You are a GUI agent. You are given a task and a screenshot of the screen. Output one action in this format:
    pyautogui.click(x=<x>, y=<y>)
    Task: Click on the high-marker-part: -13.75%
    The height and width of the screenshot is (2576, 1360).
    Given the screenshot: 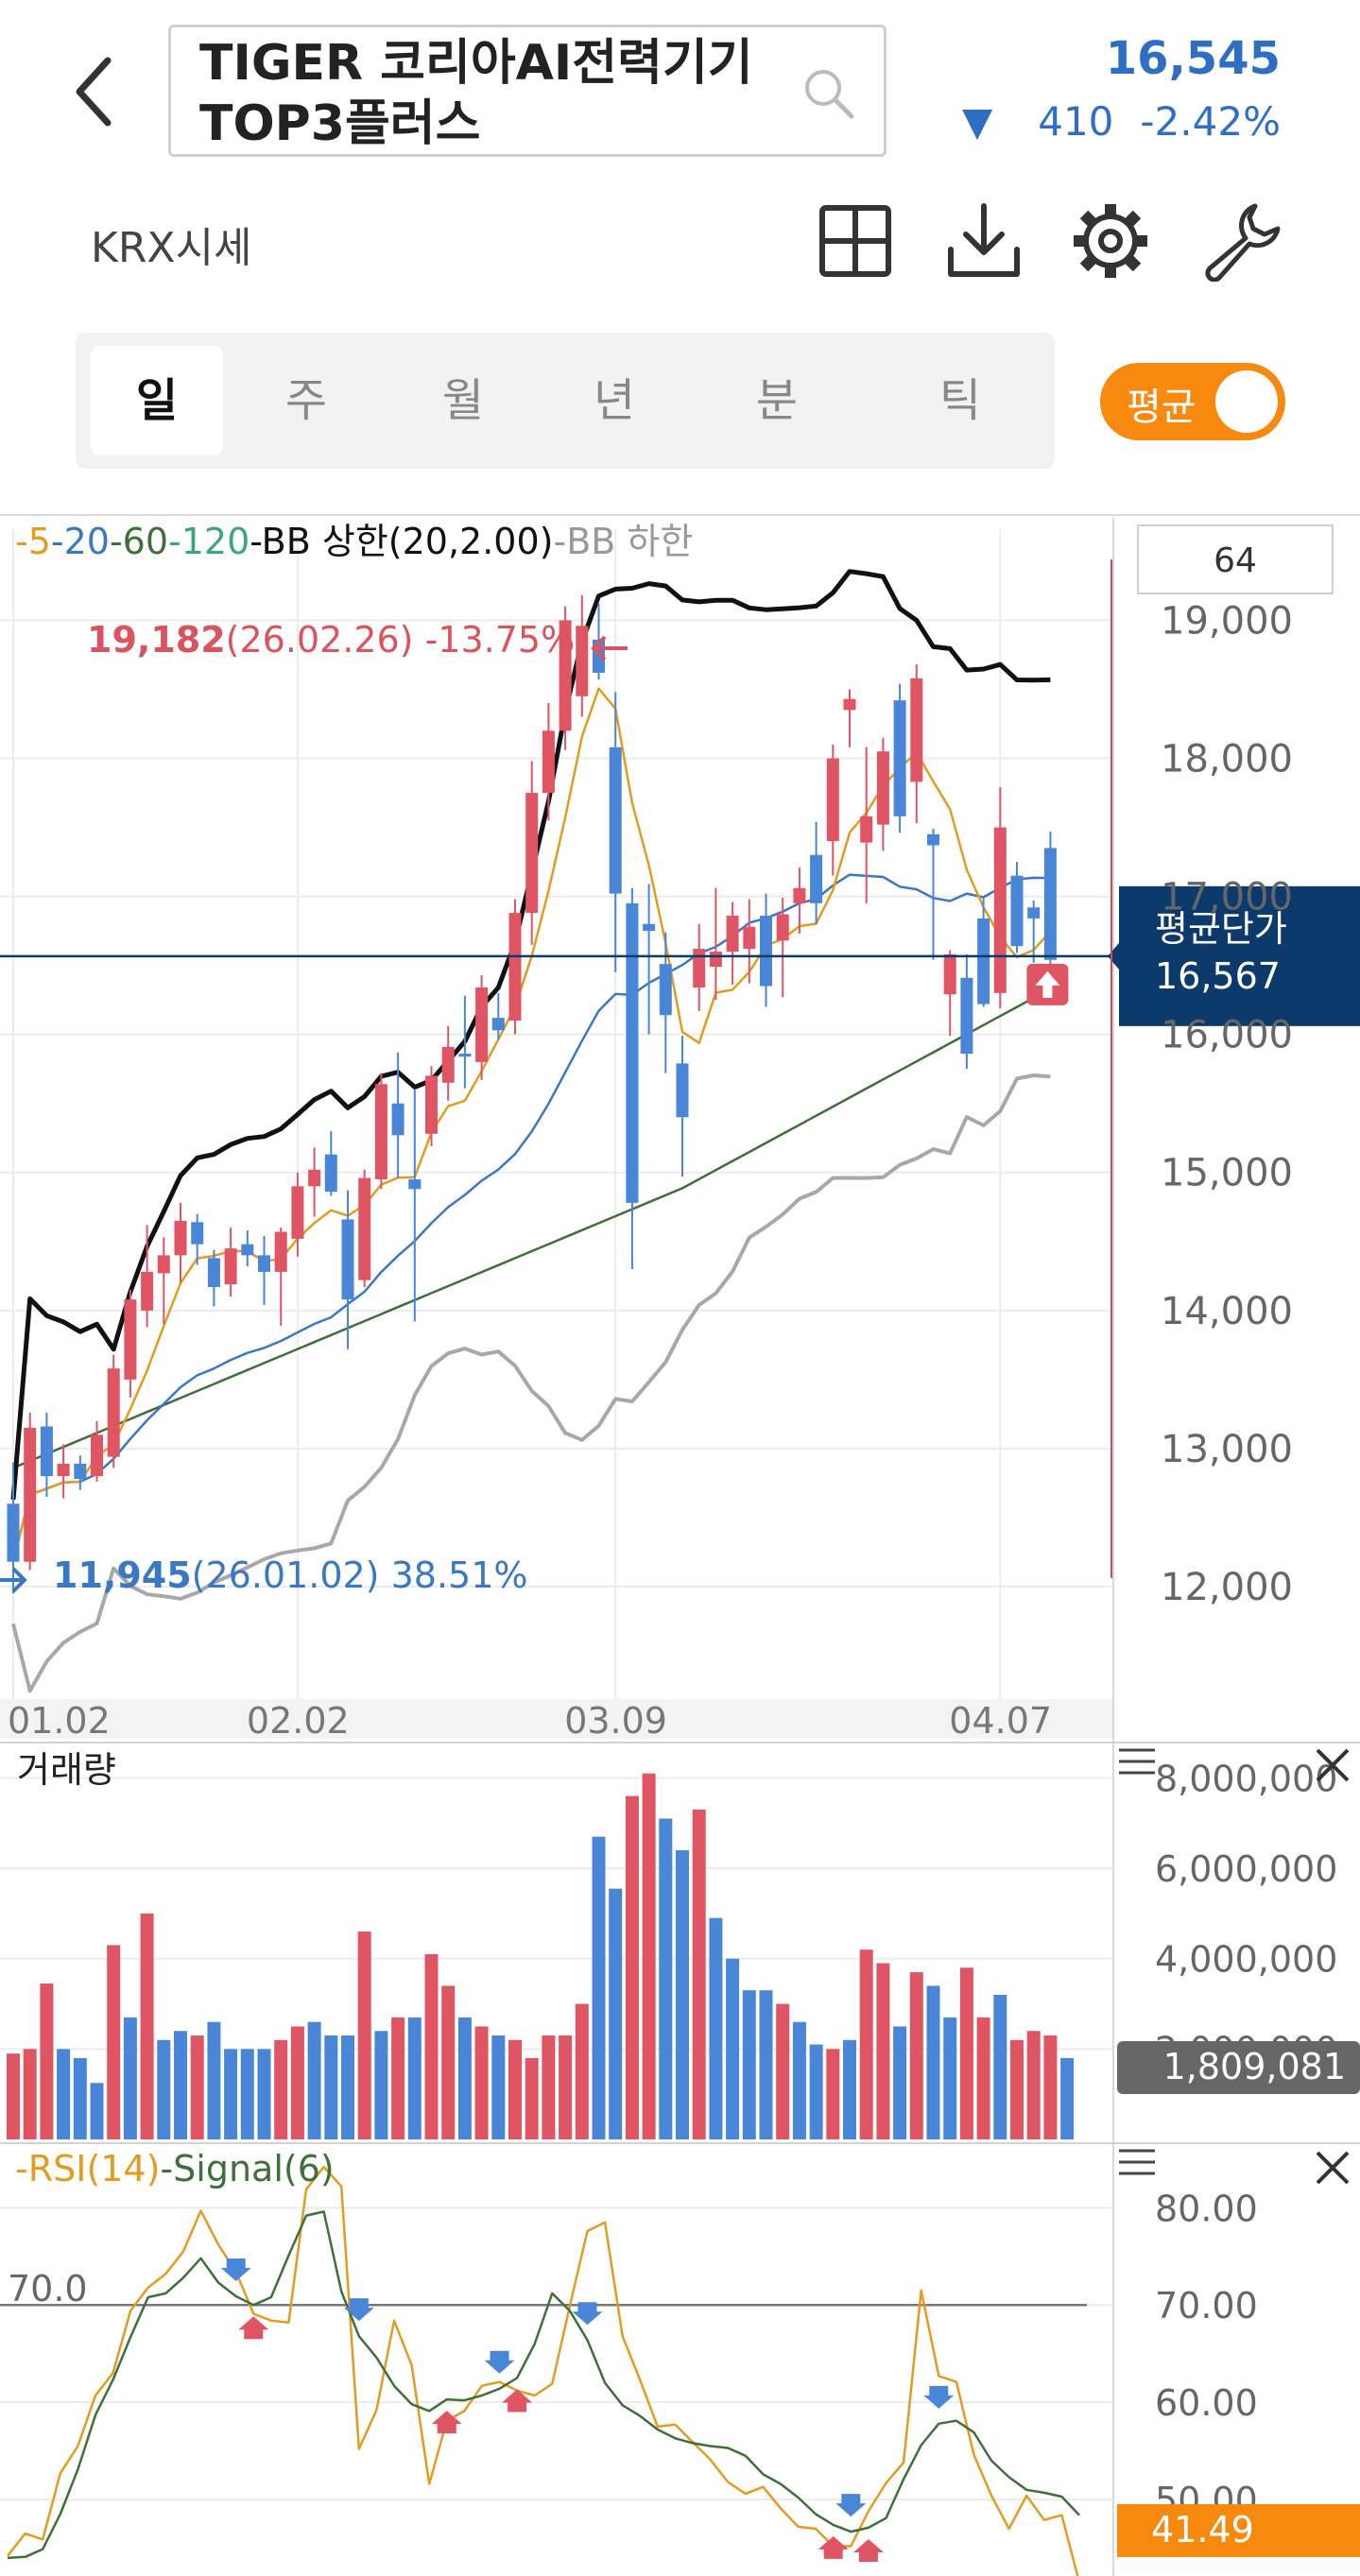 What is the action you would take?
    pyautogui.click(x=495, y=640)
    